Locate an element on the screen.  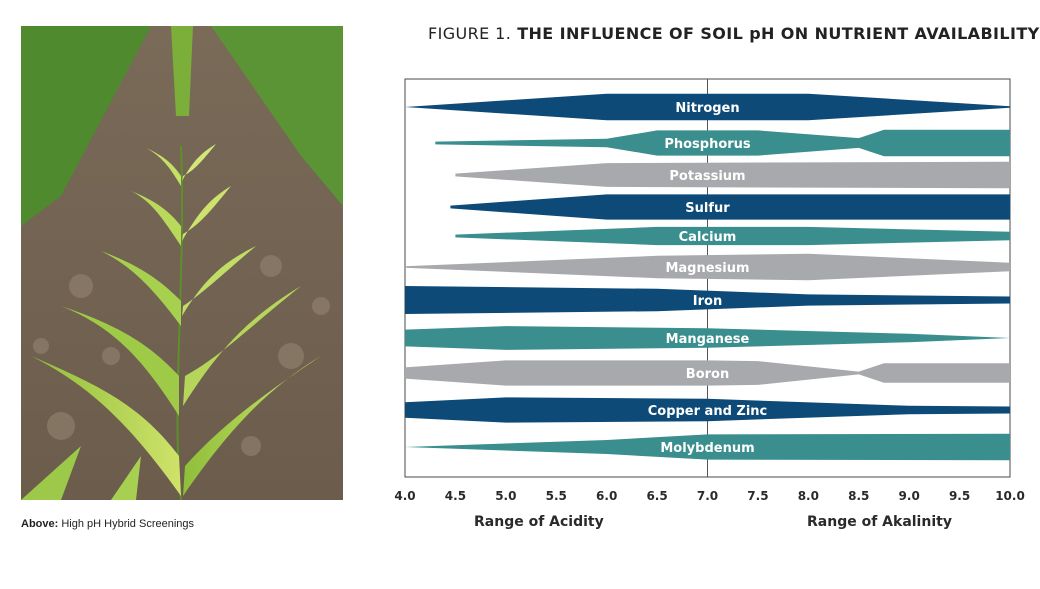
band-phosphorus is located at coordinates (722, 143).